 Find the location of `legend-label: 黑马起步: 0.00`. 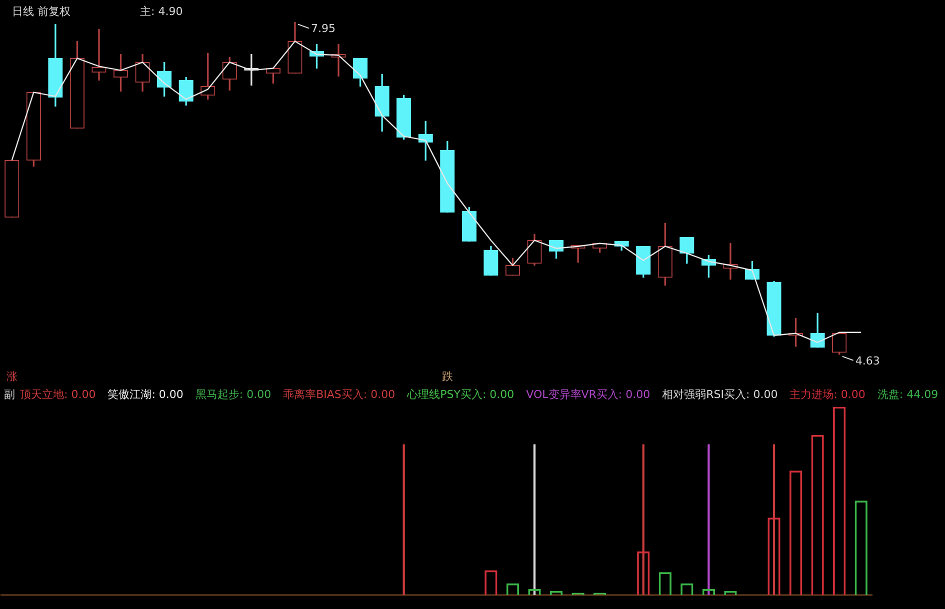

legend-label: 黑马起步: 0.00 is located at coordinates (233, 394).